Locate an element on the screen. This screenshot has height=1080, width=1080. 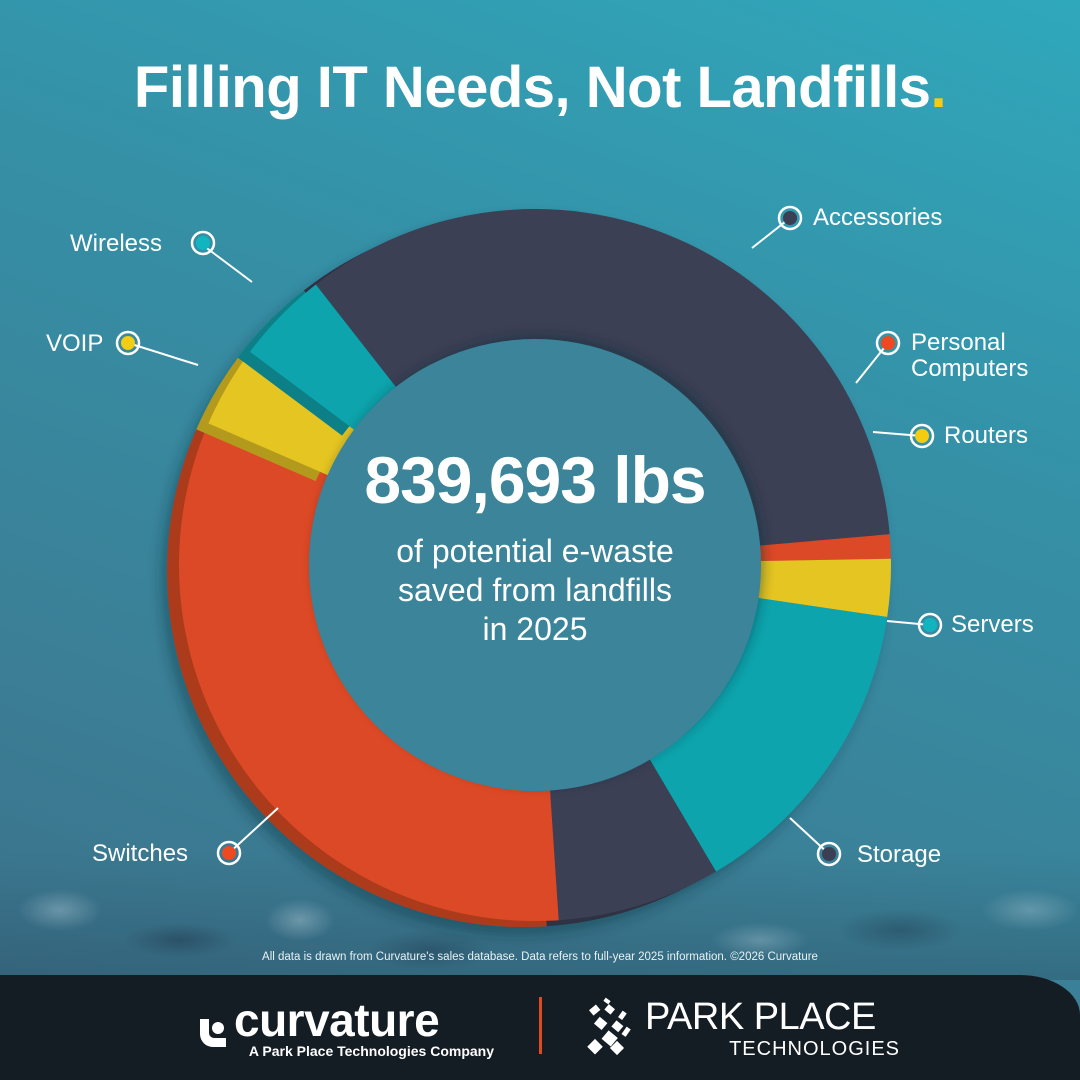
curvature-tagline: A Park Place Technologies Company is located at coordinates (371, 1051).